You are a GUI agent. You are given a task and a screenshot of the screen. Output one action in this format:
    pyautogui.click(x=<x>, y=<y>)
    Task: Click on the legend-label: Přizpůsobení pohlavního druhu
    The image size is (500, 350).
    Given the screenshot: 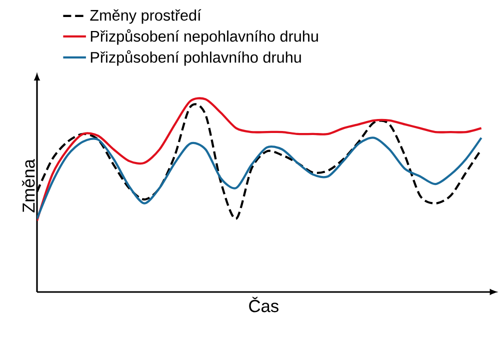 What is the action you would take?
    pyautogui.click(x=195, y=58)
    